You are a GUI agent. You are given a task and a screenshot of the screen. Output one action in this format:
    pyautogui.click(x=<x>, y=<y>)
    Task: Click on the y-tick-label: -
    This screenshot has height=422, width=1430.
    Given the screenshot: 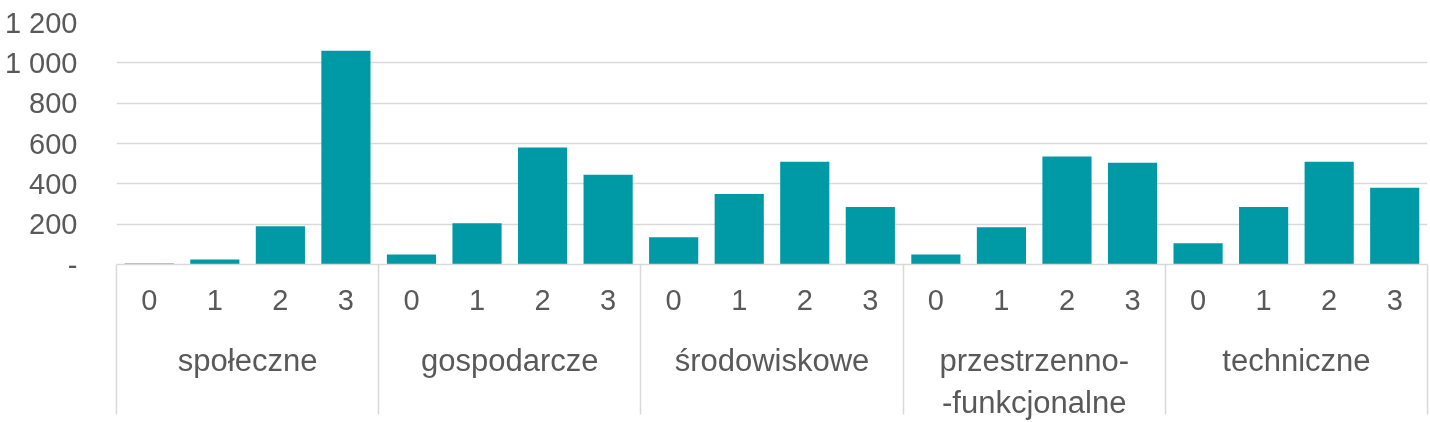 What is the action you would take?
    pyautogui.click(x=72, y=264)
    